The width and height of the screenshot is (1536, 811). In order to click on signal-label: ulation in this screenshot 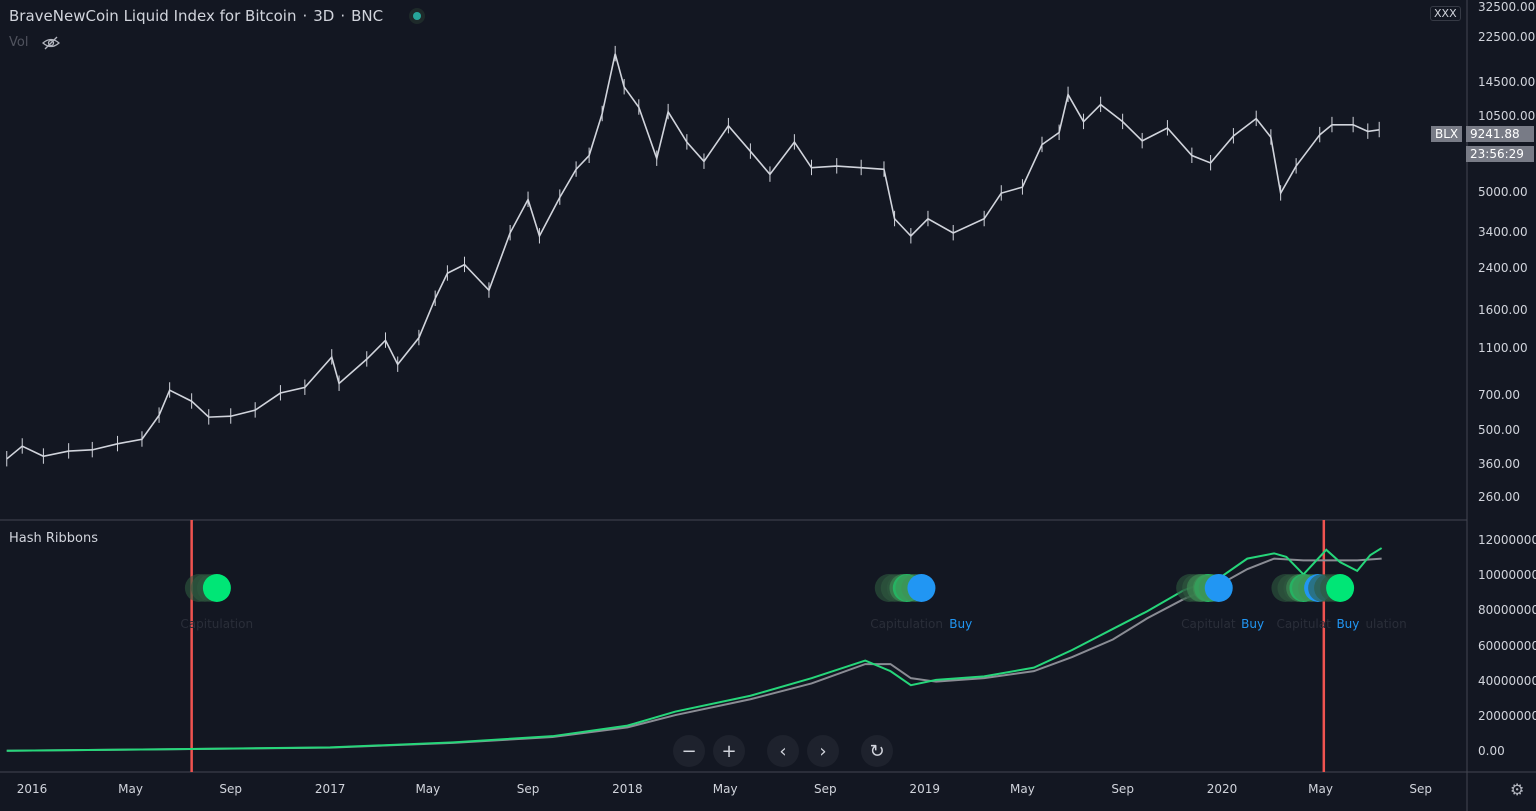, I will do `click(1386, 624)`.